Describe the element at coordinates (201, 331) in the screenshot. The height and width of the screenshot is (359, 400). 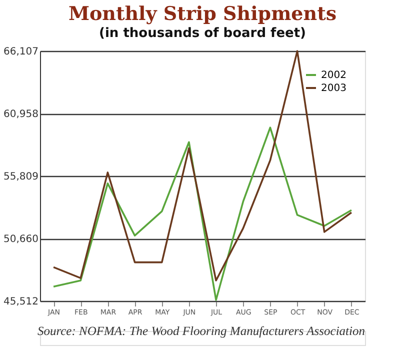
I see `source-note: Source: NOFMA: The Wood Flooring Manufacturers Association` at that location.